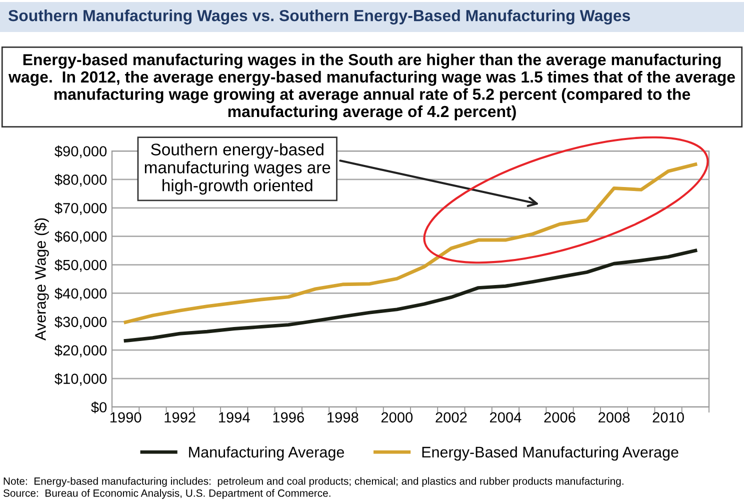 The image size is (744, 504). I want to click on x-tick-label: 2010, so click(668, 417).